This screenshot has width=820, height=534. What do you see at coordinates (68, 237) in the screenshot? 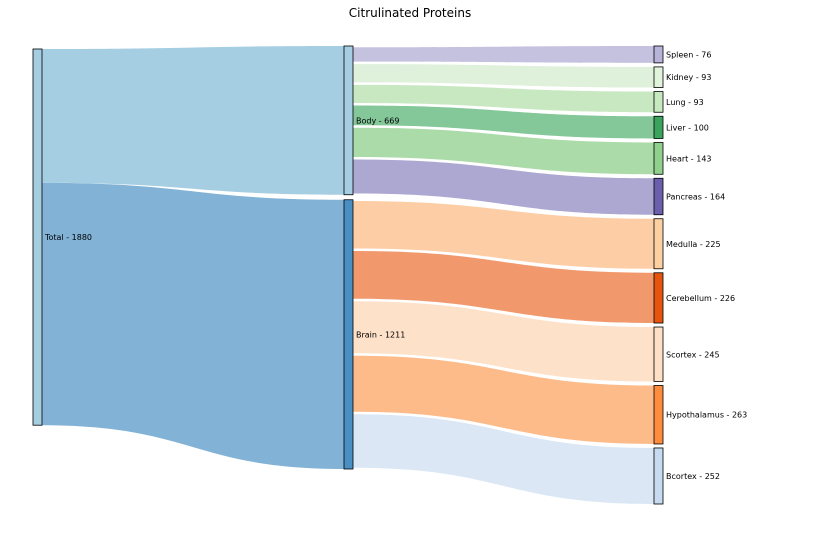
I see `node-label-total: Total - 1880` at bounding box center [68, 237].